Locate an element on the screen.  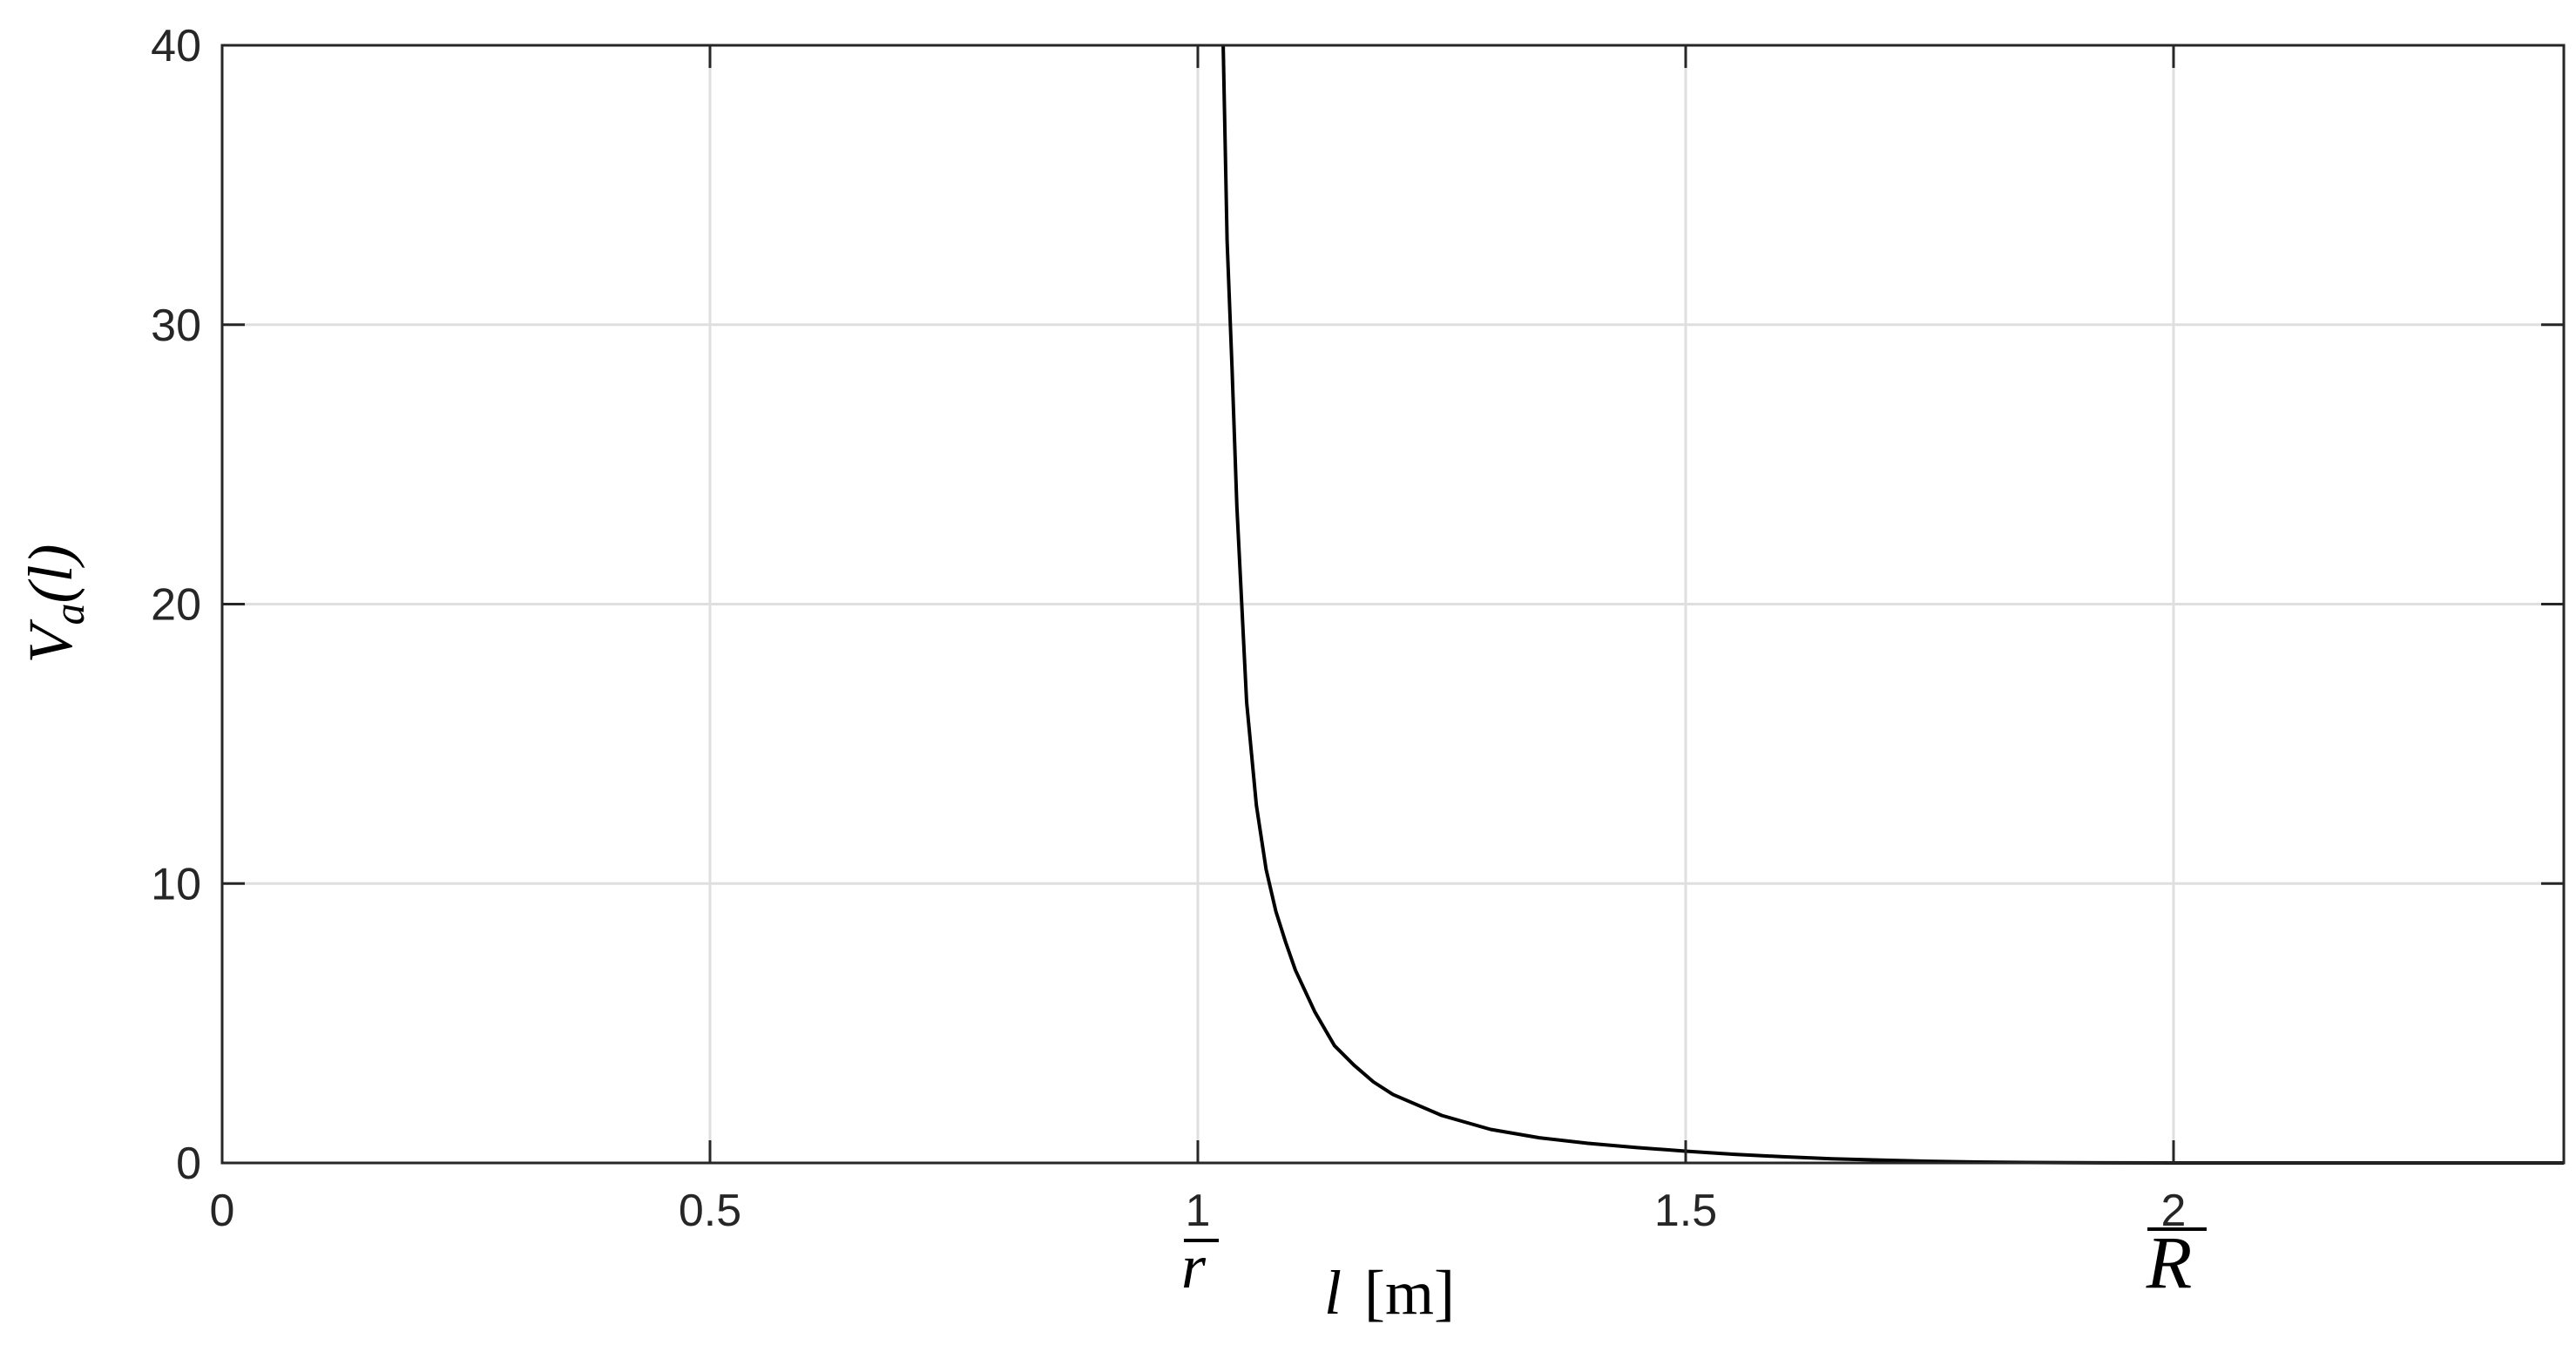
y-tick-labels: 0 10 20 30 40 is located at coordinates (176, 605).